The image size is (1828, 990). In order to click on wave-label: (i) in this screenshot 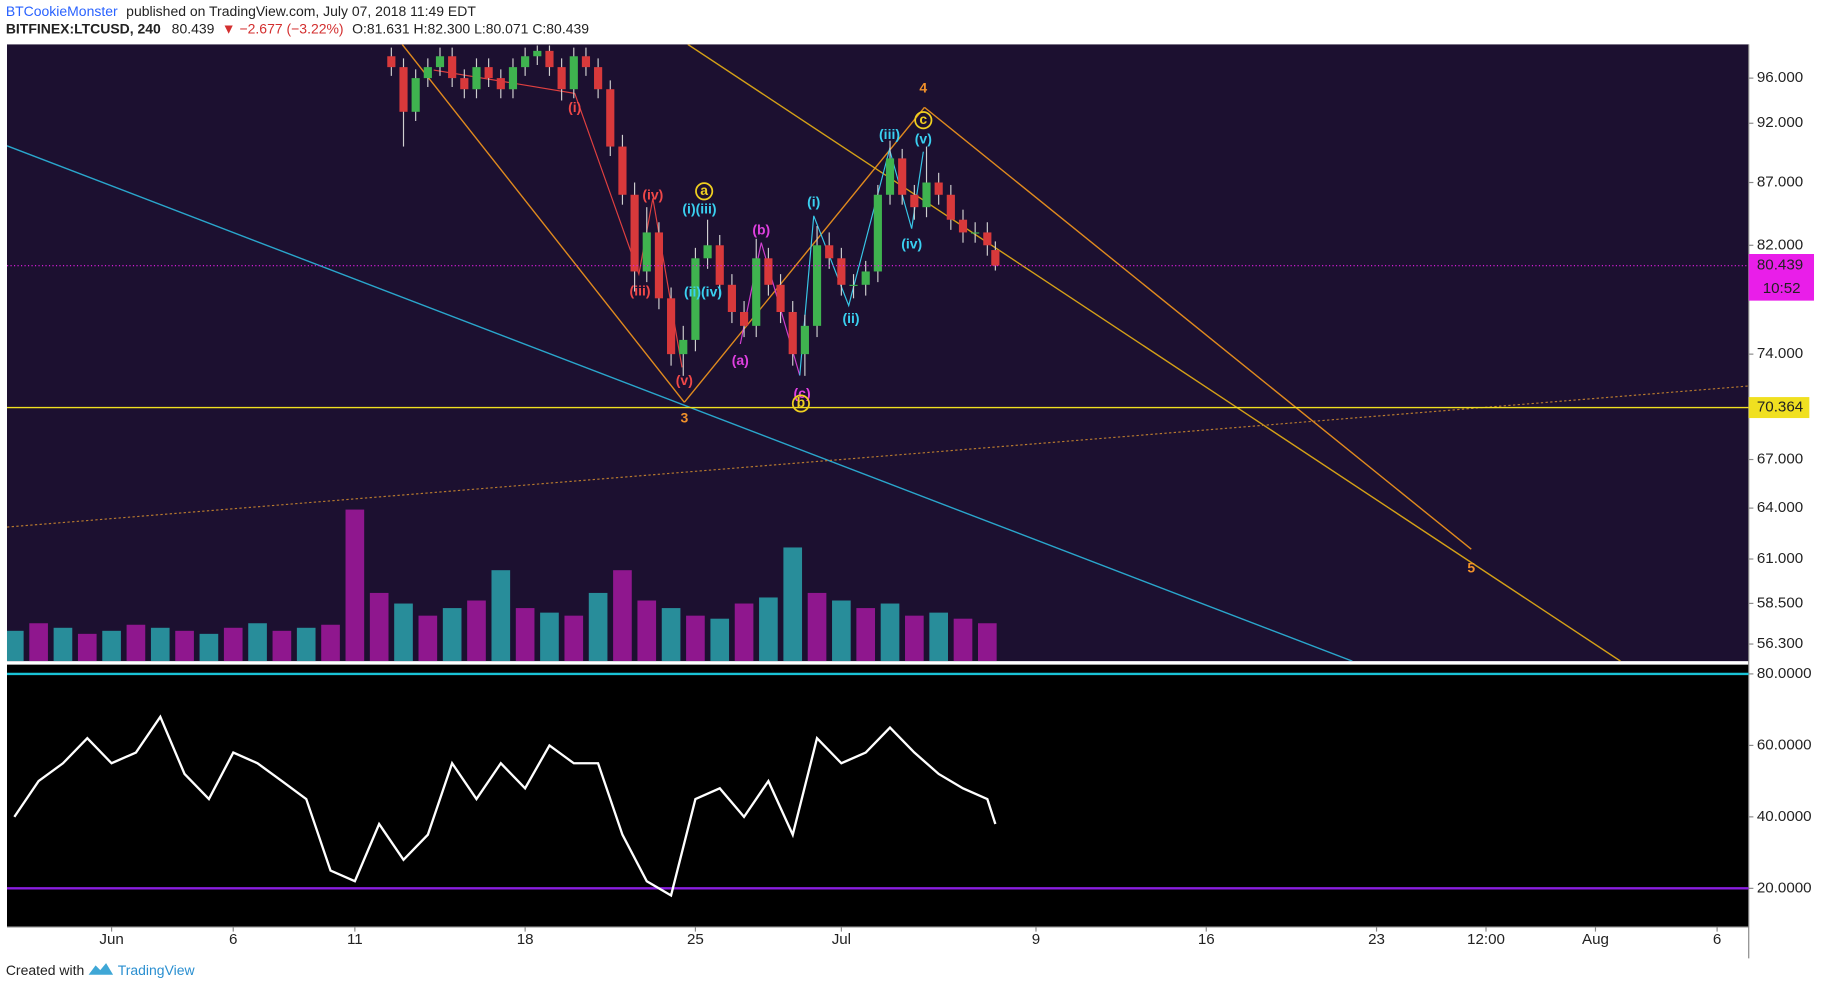, I will do `click(813, 202)`.